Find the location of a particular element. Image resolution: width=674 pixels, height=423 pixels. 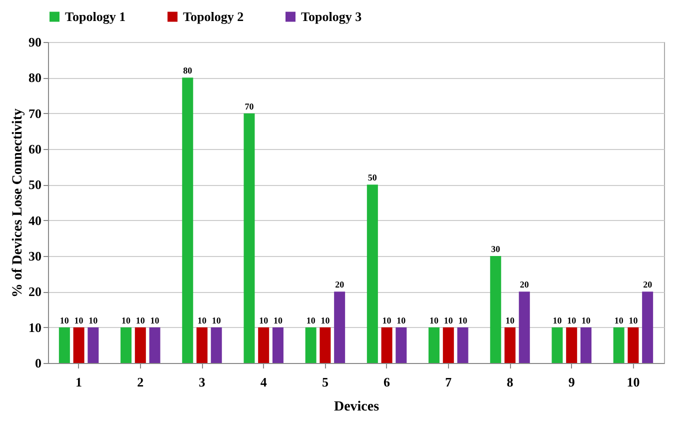

x-tick-label: 8 is located at coordinates (510, 382).